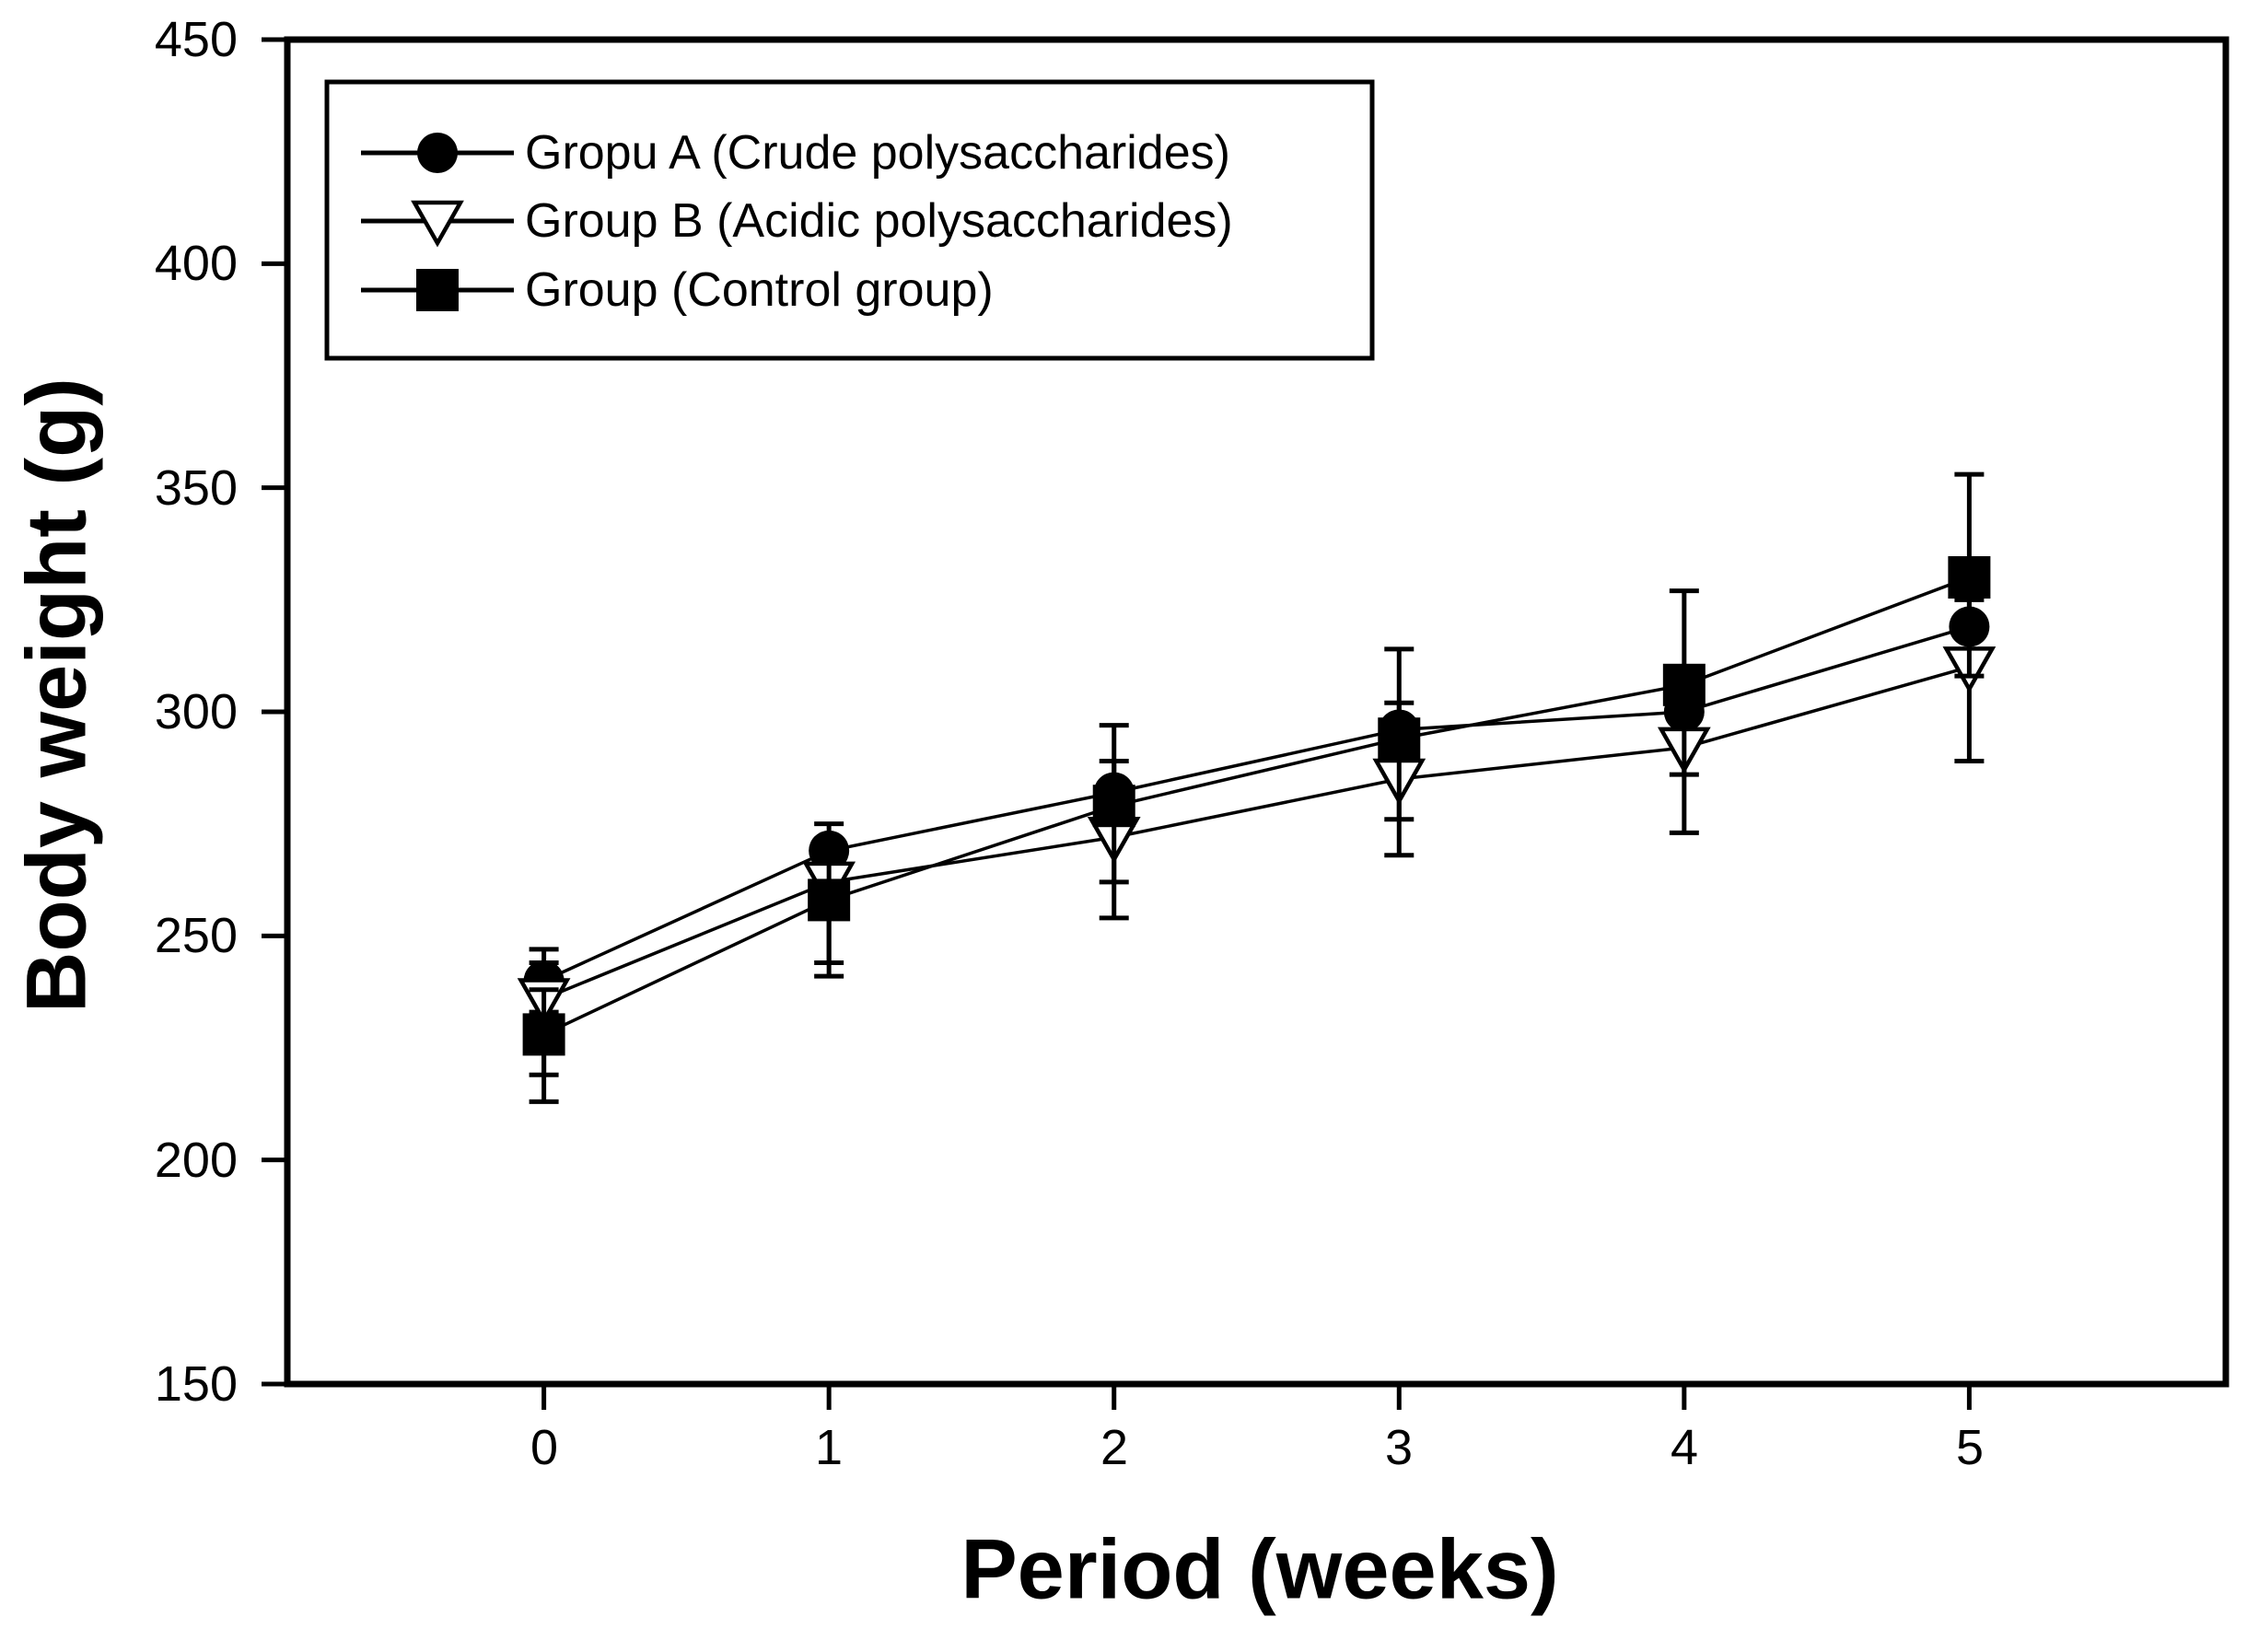 This screenshot has width=2247, height=1652. Describe the element at coordinates (543, 1034) in the screenshot. I see `series-control-marker-w0` at that location.